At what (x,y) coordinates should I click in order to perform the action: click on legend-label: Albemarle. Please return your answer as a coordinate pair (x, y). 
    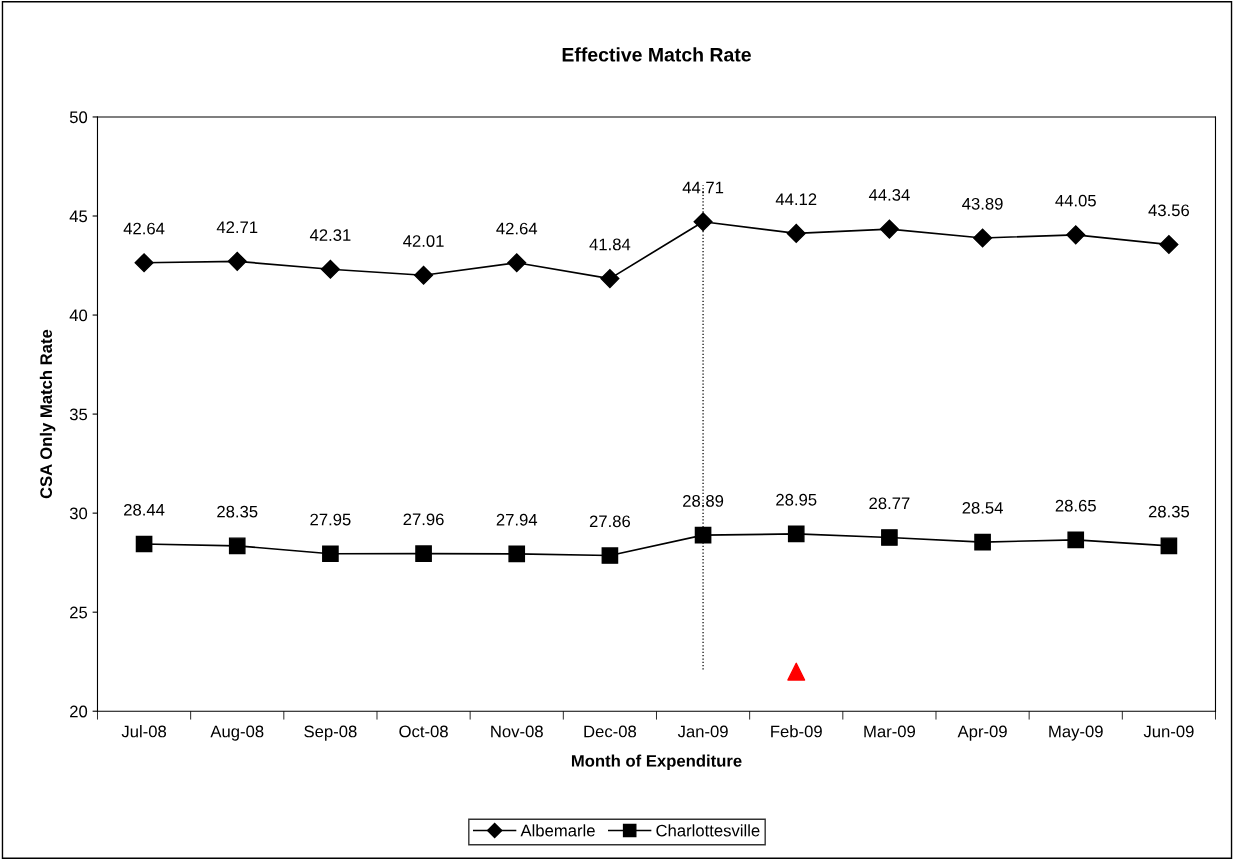
    Looking at the image, I should click on (557, 830).